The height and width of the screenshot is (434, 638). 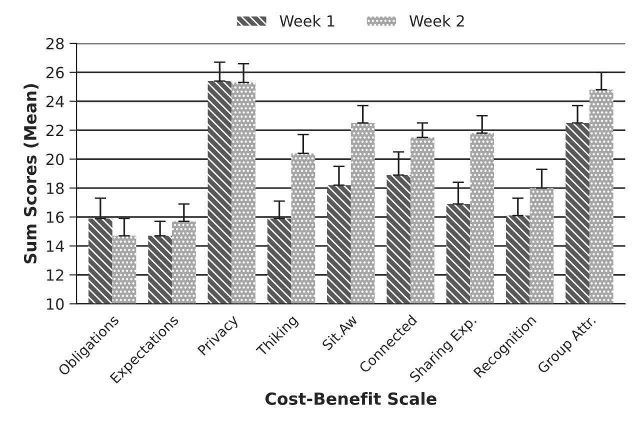 I want to click on legend-label: Week 1, so click(x=307, y=20).